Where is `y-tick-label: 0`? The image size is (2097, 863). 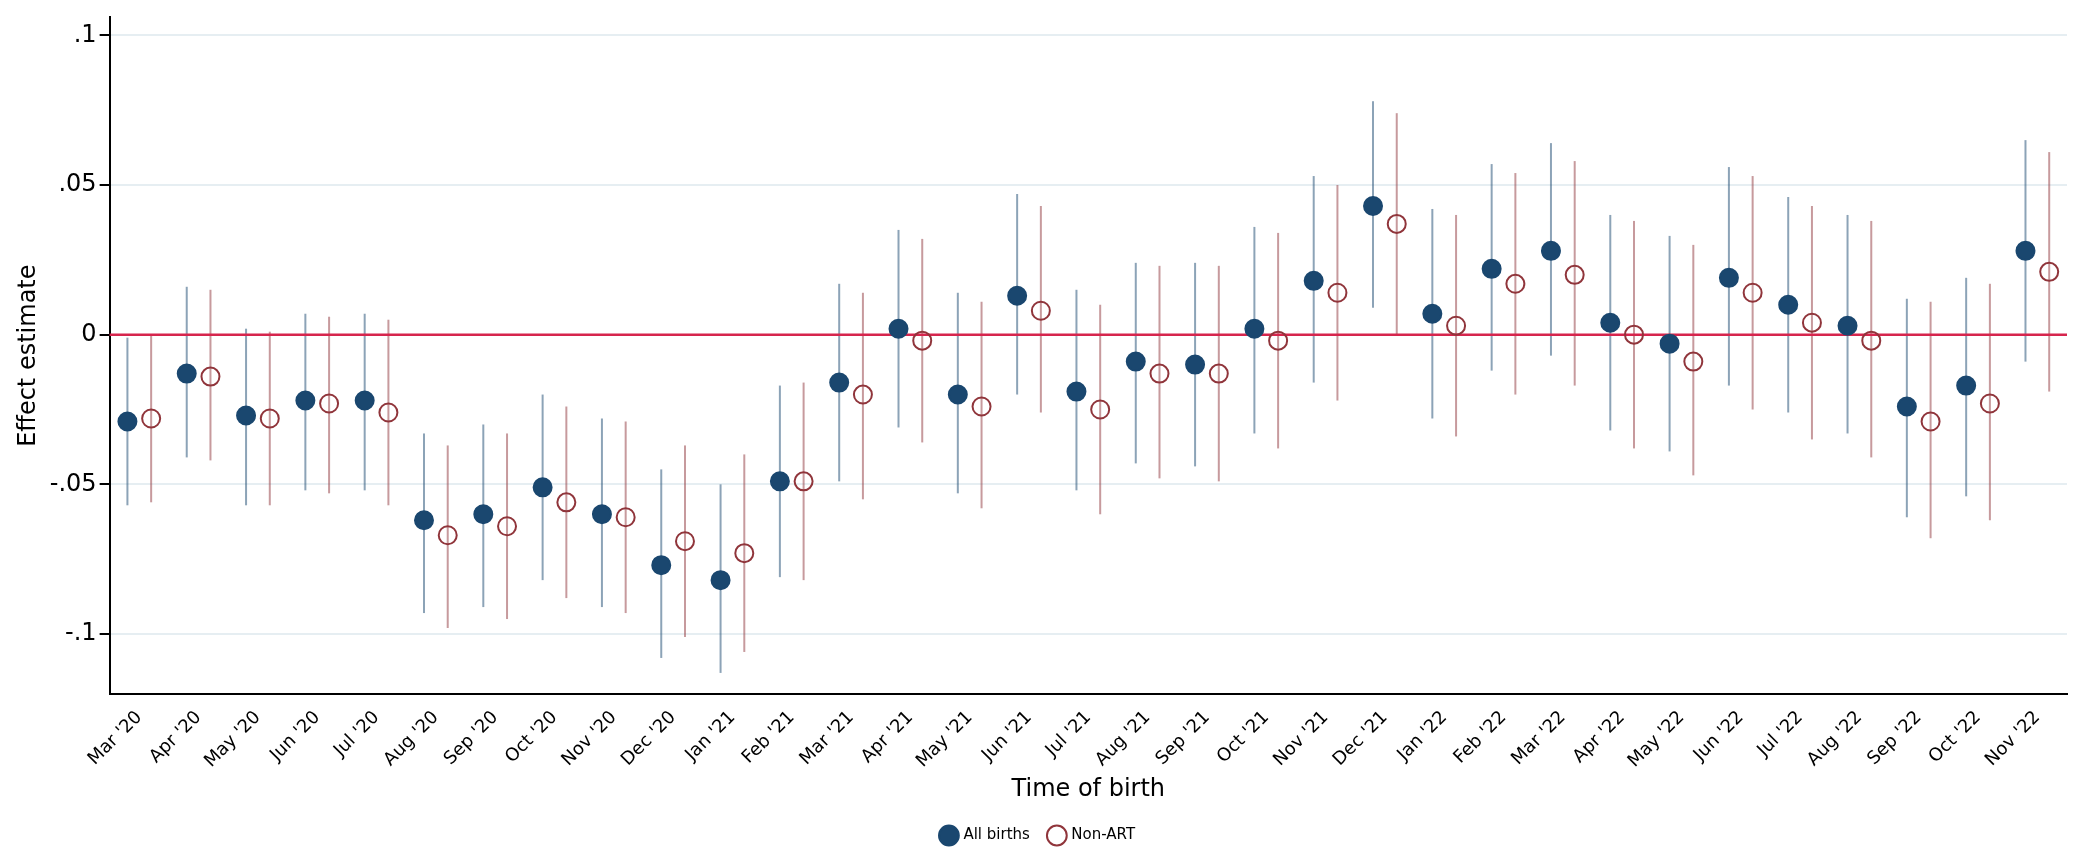
y-tick-label: 0 is located at coordinates (89, 332).